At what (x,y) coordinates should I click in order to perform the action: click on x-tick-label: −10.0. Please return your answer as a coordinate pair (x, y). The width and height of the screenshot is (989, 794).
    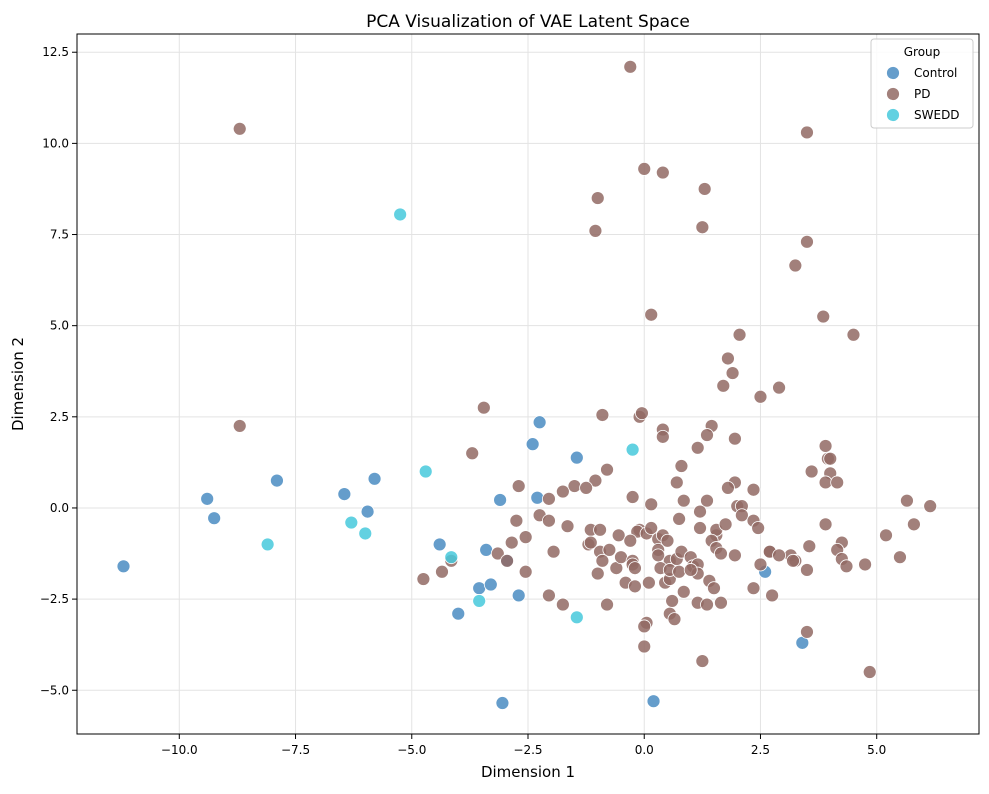
    Looking at the image, I should click on (179, 750).